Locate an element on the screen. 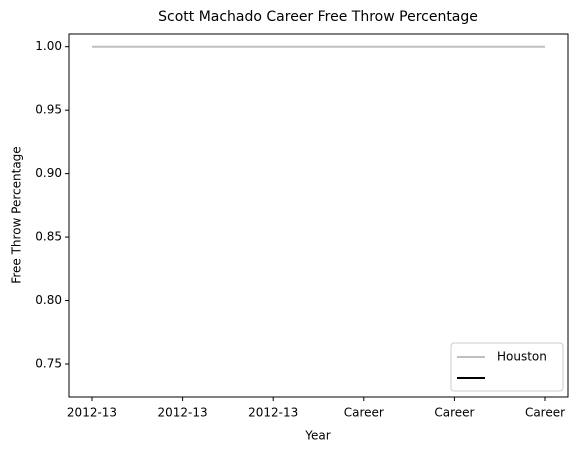 Image resolution: width=579 pixels, height=453 pixels. y-tick-label: 0.90 is located at coordinates (48, 173).